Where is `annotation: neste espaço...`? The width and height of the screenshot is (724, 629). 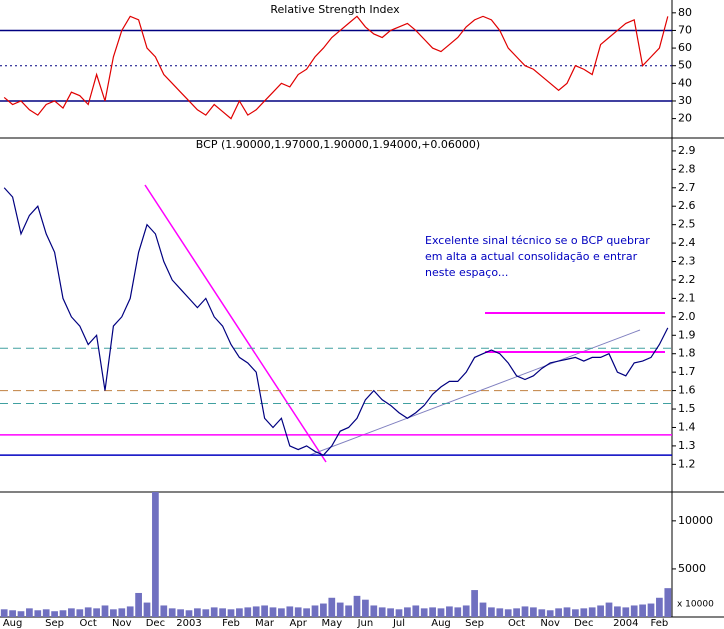
annotation: neste espaço... is located at coordinates (466, 272).